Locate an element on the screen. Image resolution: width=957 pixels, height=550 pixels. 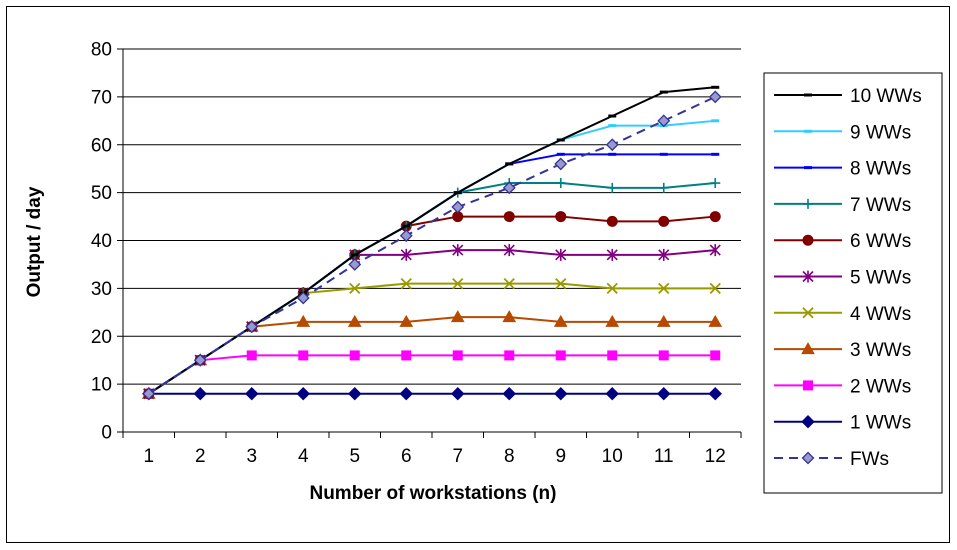
y-tick-label: 70 is located at coordinates (101, 97).